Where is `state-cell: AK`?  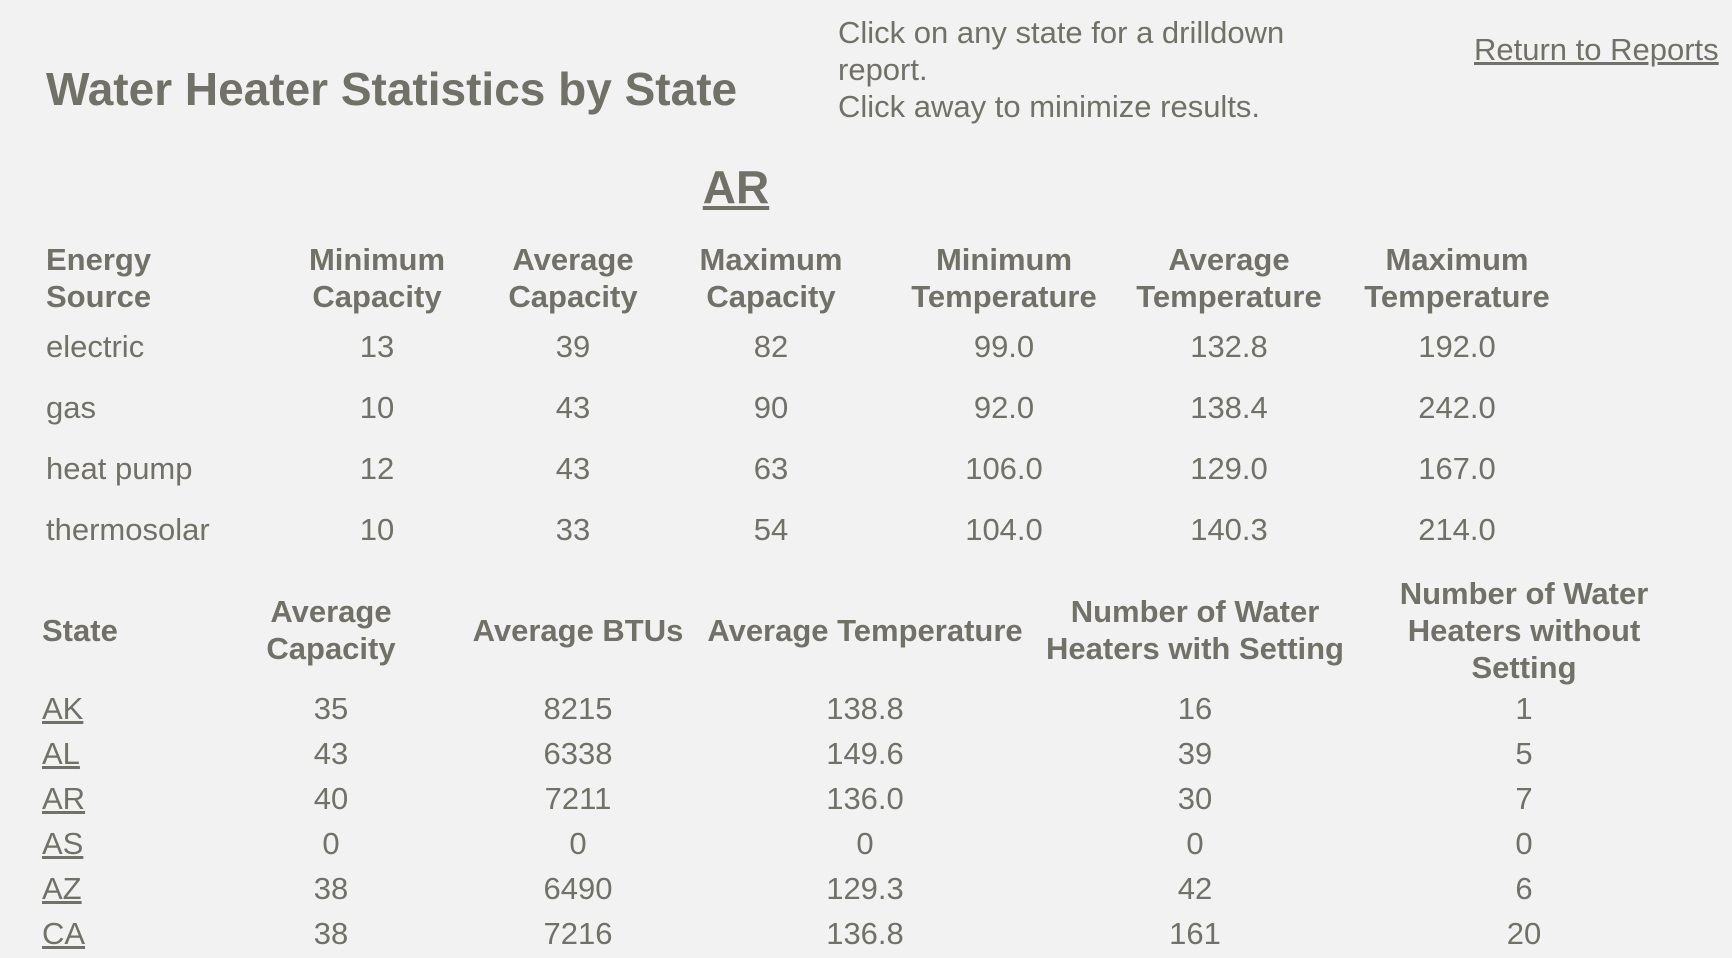
state-cell: AK is located at coordinates (124, 708).